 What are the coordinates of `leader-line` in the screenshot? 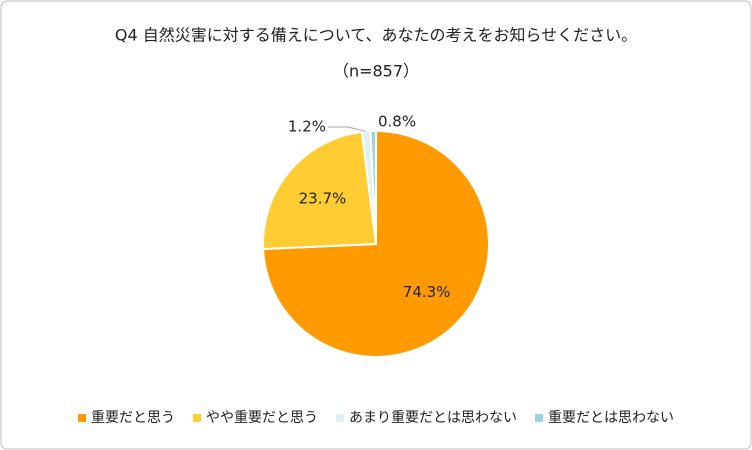 It's located at (347, 129).